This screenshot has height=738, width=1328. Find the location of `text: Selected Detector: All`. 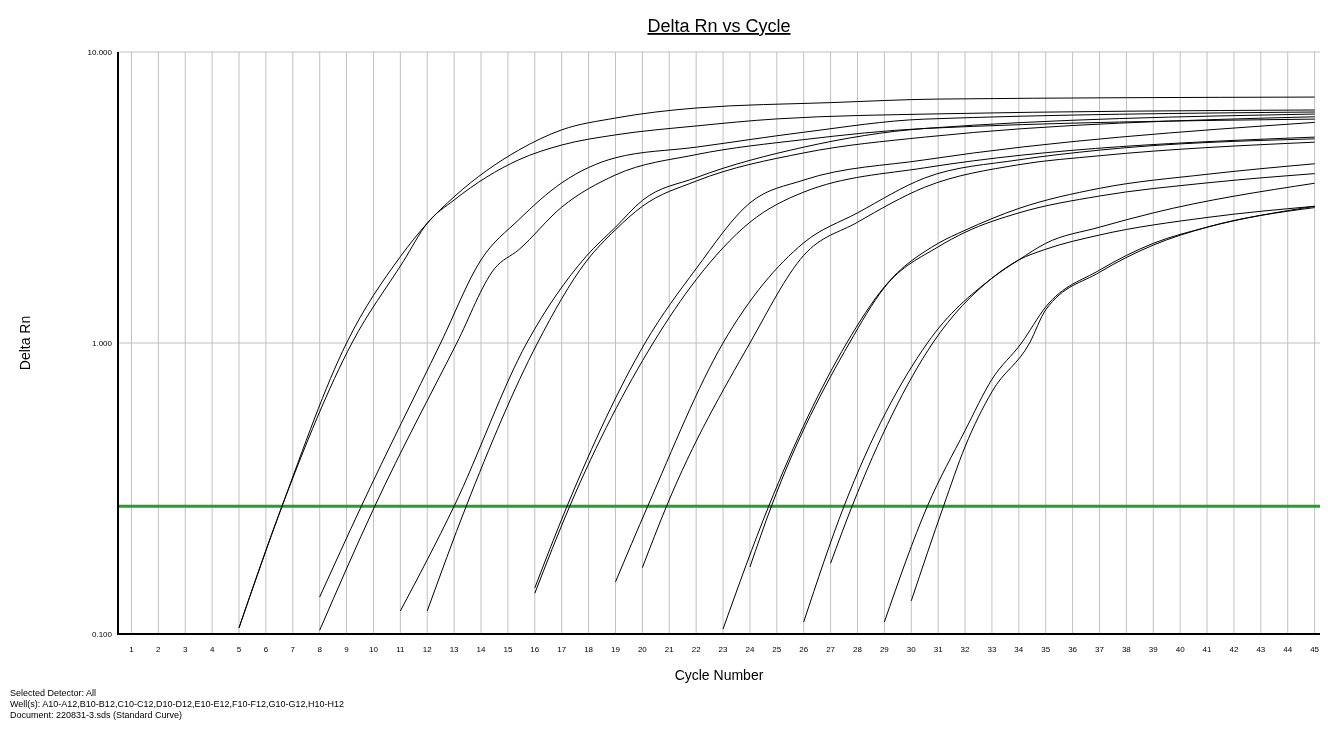

text: Selected Detector: All is located at coordinates (53, 693).